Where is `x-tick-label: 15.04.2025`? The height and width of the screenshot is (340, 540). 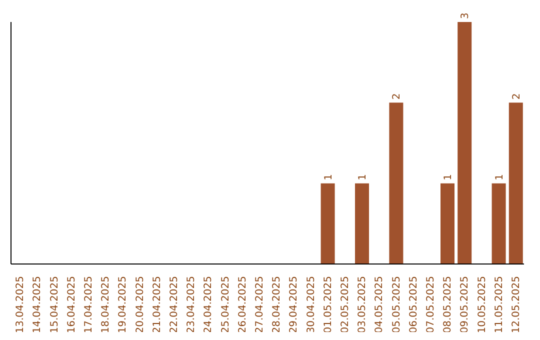
x-tick-label: 15.04.2025 is located at coordinates (54, 305).